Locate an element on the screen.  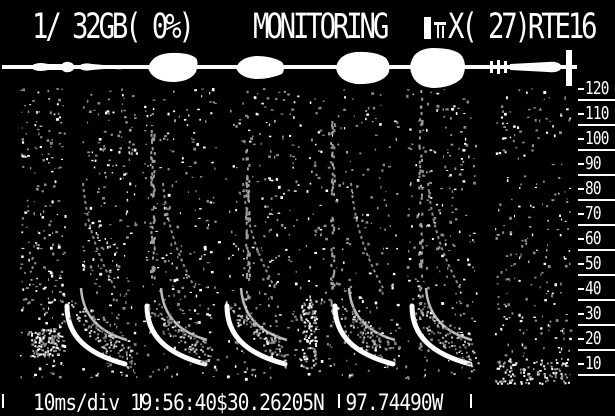
storage-readout: 1/ 32GB( 0%) is located at coordinates (113, 27).